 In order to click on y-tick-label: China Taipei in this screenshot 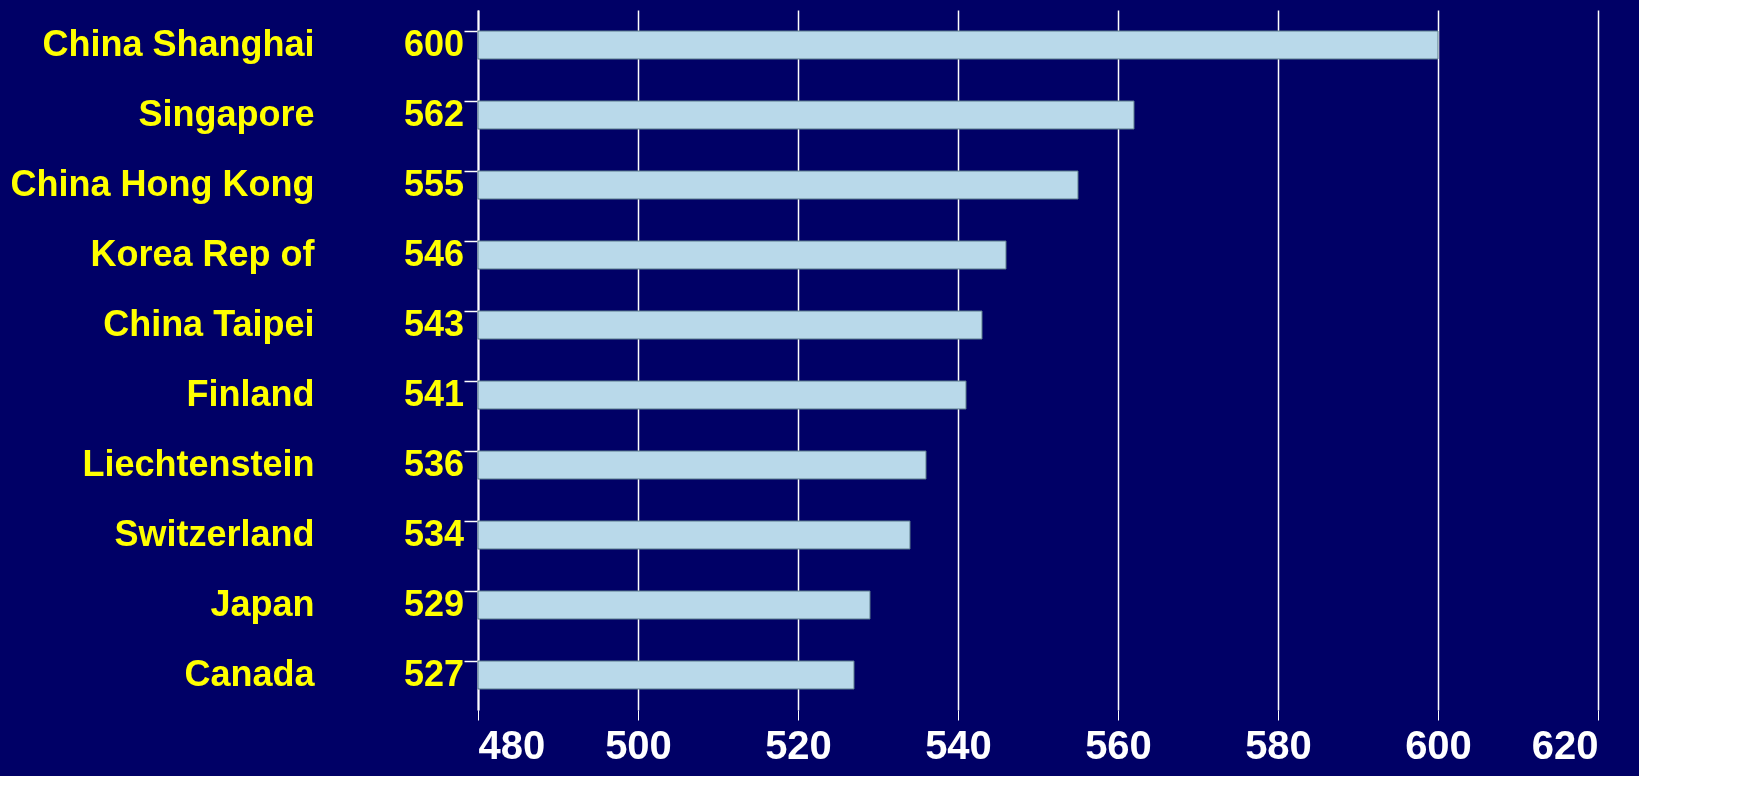, I will do `click(209, 323)`.